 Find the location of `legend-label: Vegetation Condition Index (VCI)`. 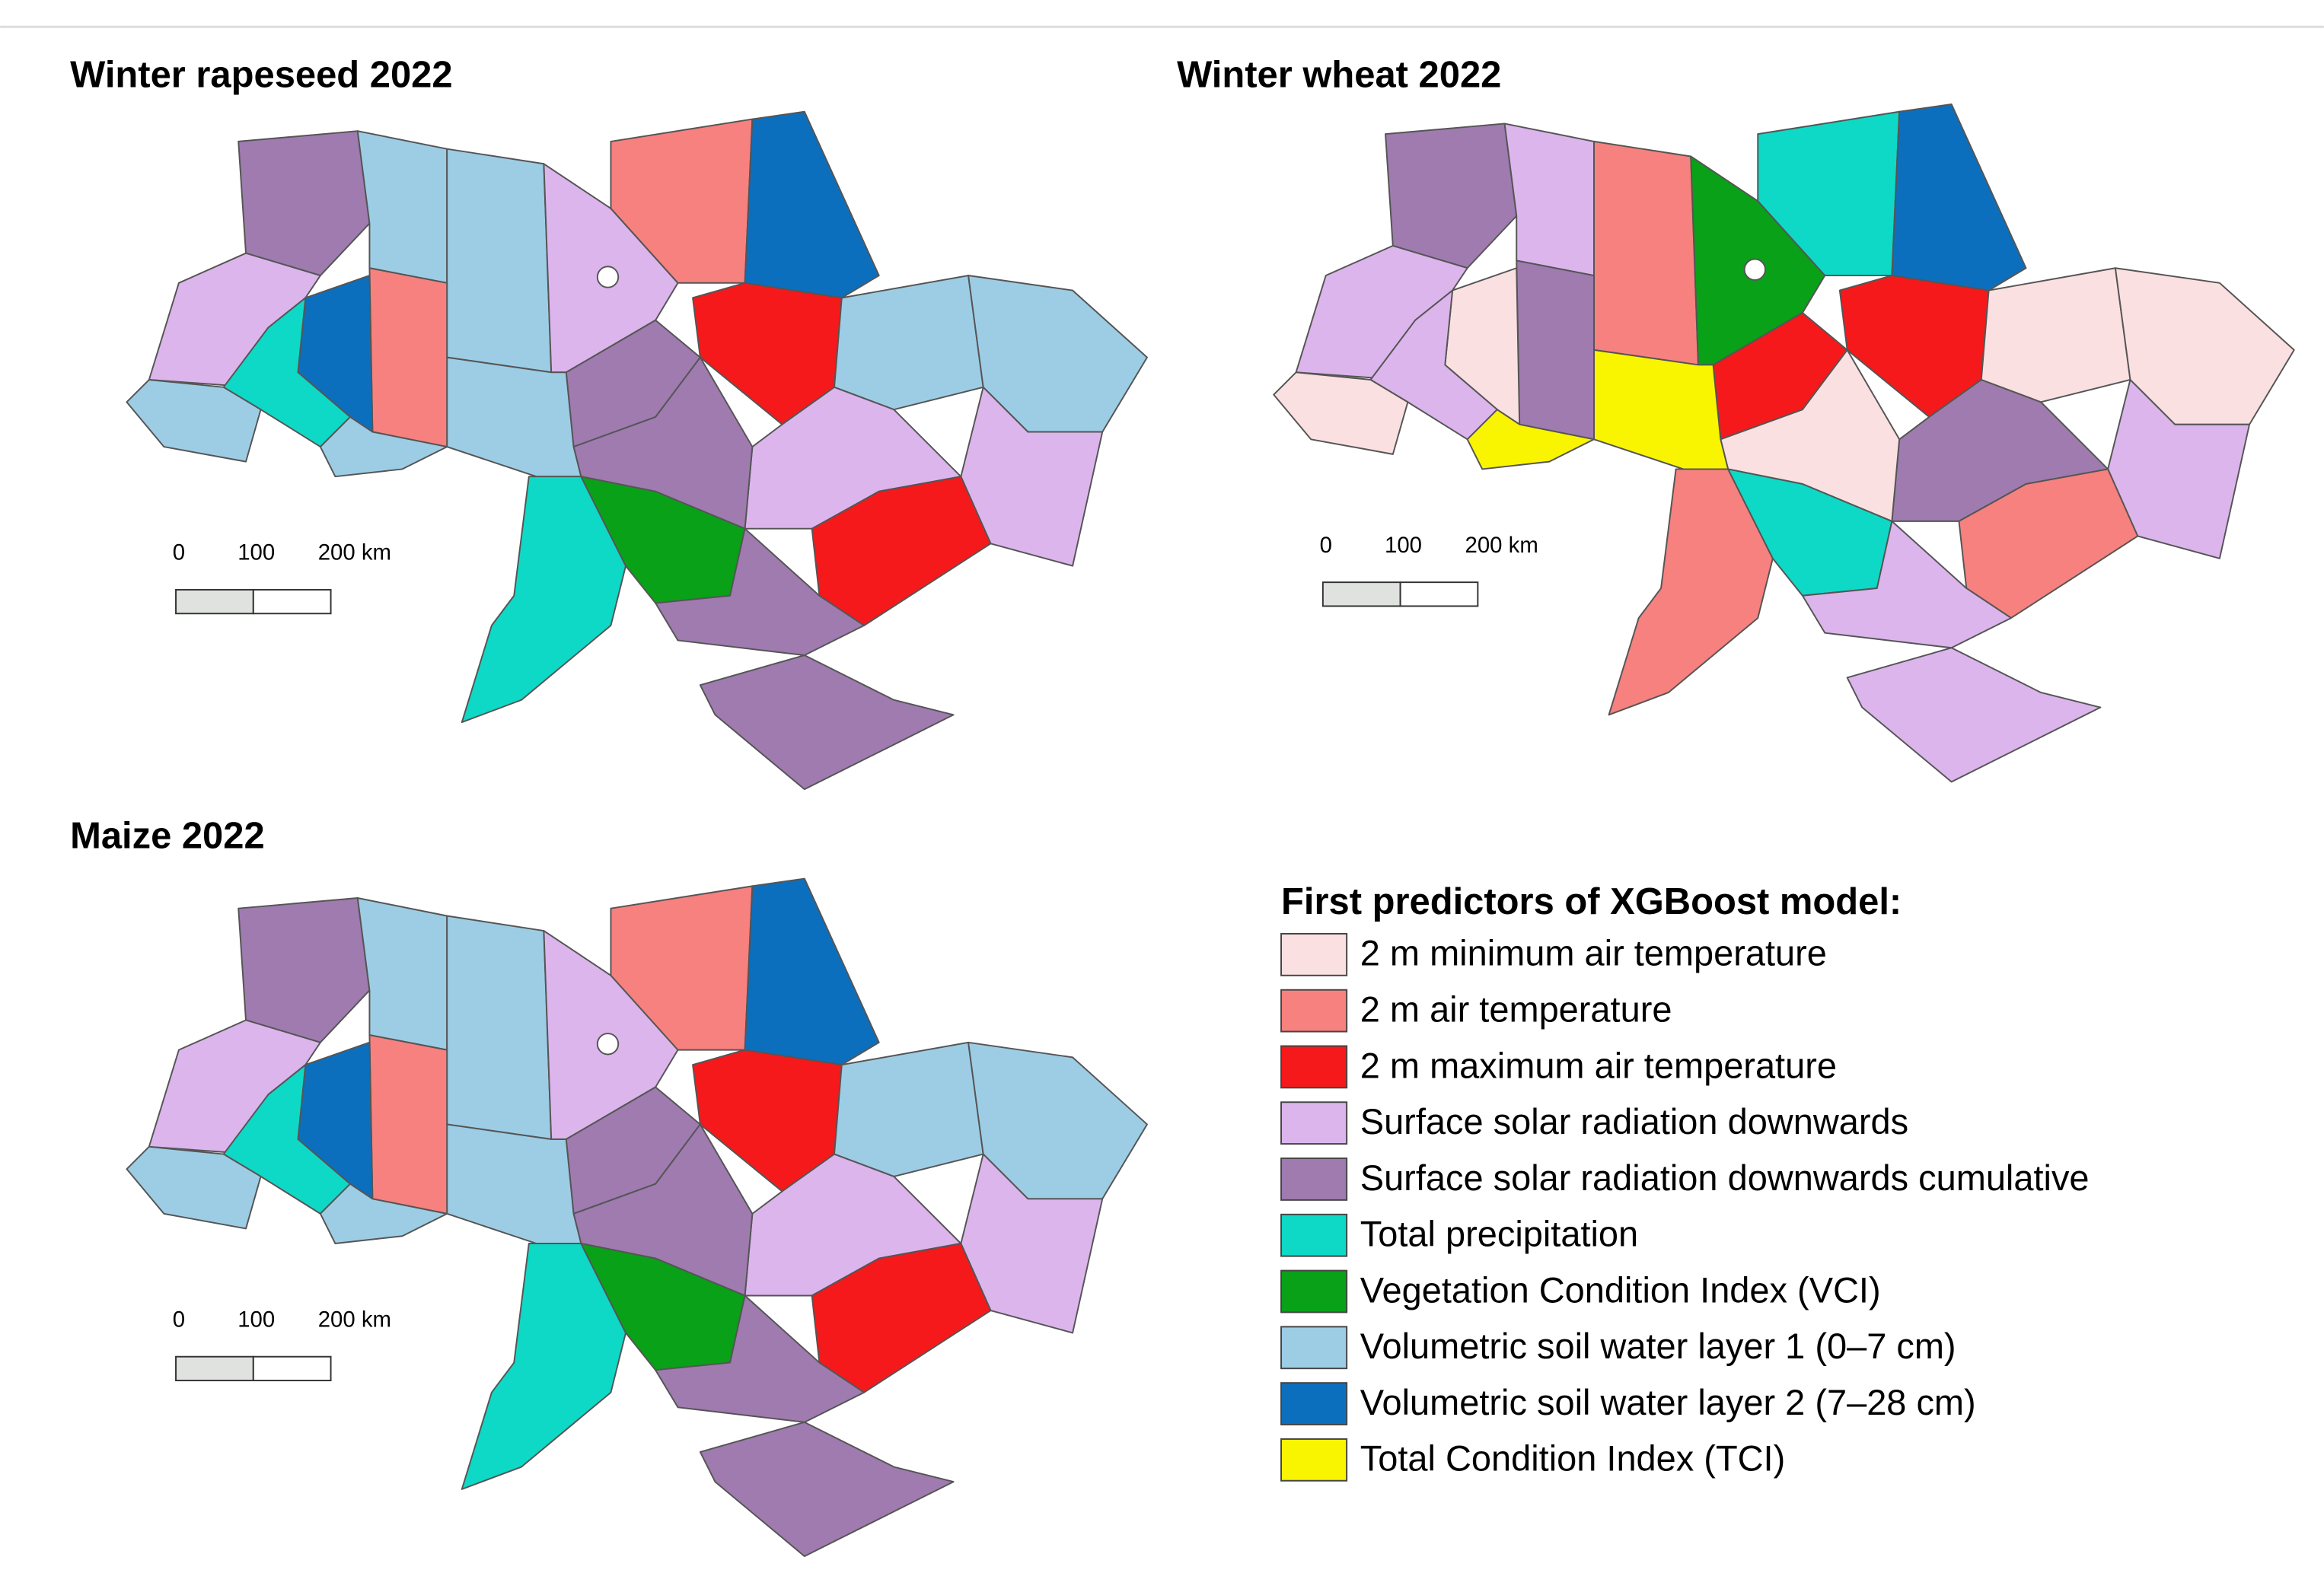

legend-label: Vegetation Condition Index (VCI) is located at coordinates (1620, 1289).